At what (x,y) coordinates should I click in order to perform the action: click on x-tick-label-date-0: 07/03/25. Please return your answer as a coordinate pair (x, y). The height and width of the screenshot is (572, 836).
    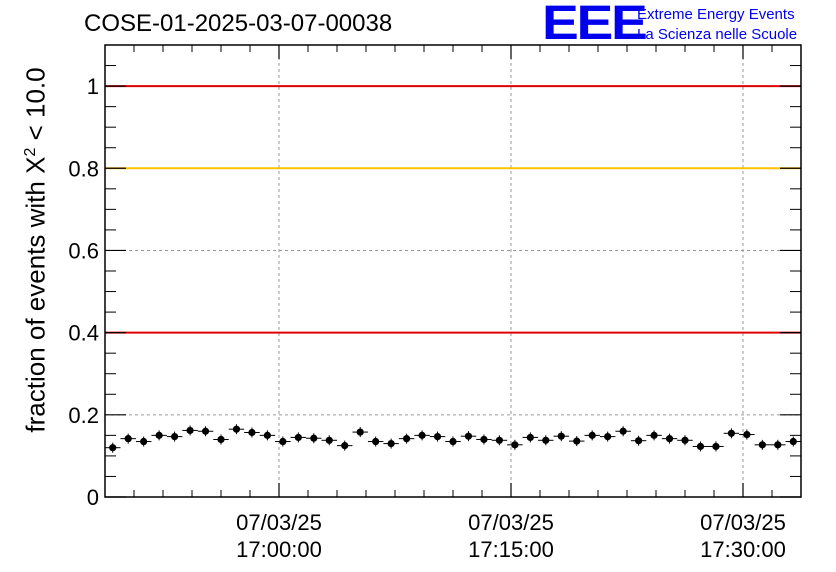
    Looking at the image, I should click on (279, 522).